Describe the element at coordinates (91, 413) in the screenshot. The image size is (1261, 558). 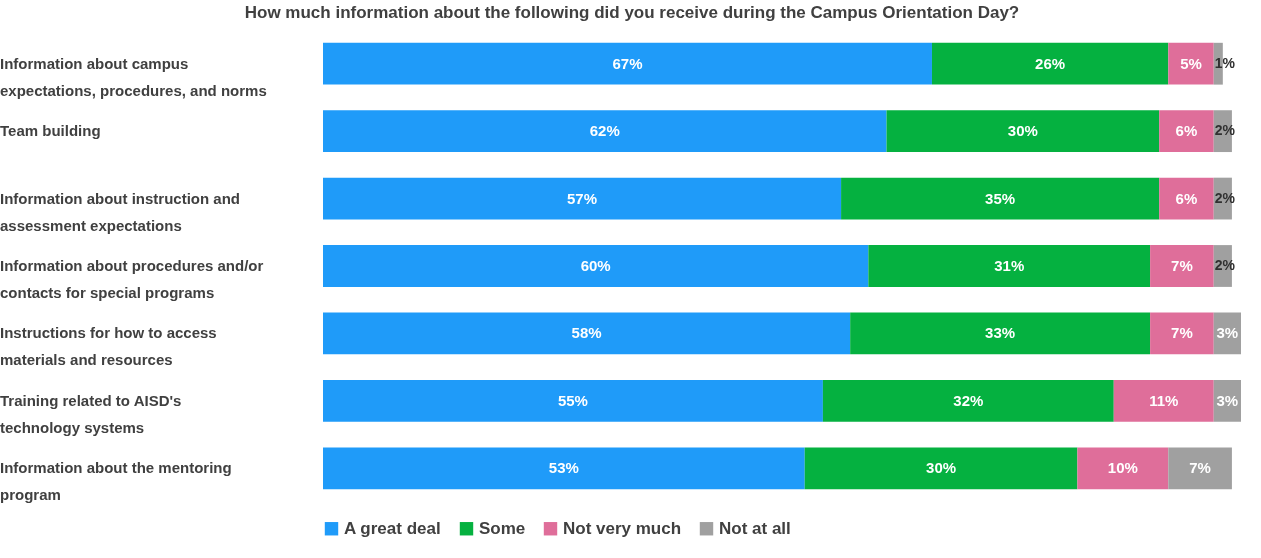
I see `y-tick-label: Training related to AISD's technology systems` at that location.